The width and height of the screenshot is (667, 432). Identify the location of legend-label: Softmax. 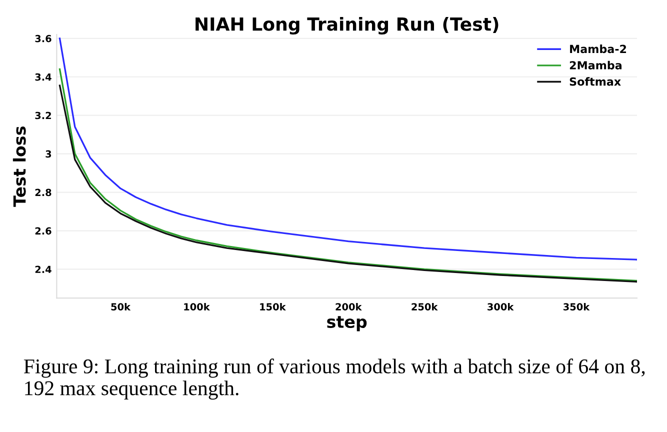
(595, 81).